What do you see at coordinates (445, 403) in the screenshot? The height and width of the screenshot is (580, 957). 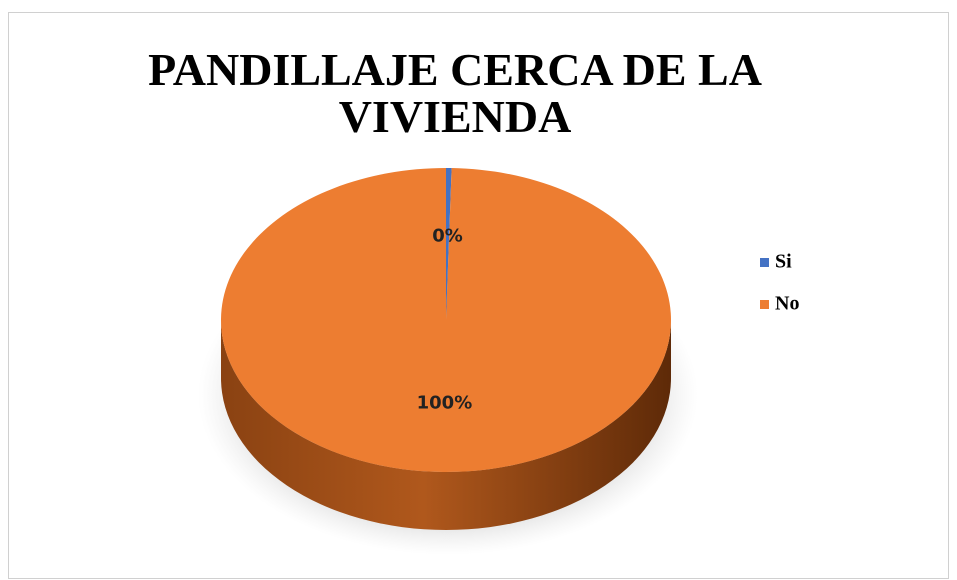 I see `data-label: 100%` at bounding box center [445, 403].